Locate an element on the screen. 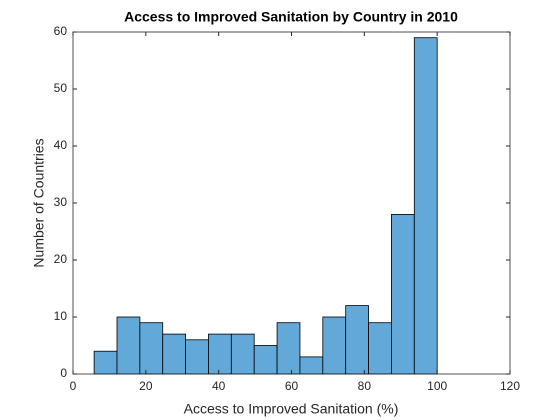 The width and height of the screenshot is (560, 420). y-tick-label: 30 is located at coordinates (61, 202).